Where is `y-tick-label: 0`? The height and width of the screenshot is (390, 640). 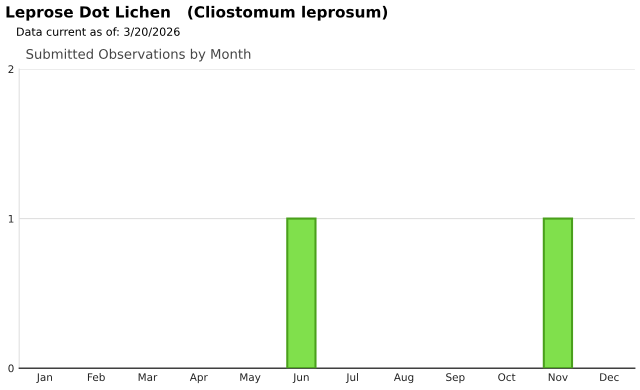 y-tick-label: 0 is located at coordinates (11, 368).